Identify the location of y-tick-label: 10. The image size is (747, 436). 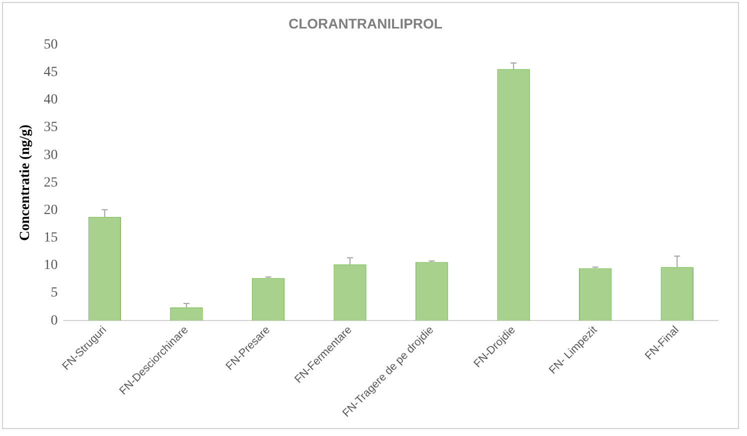
(51, 266).